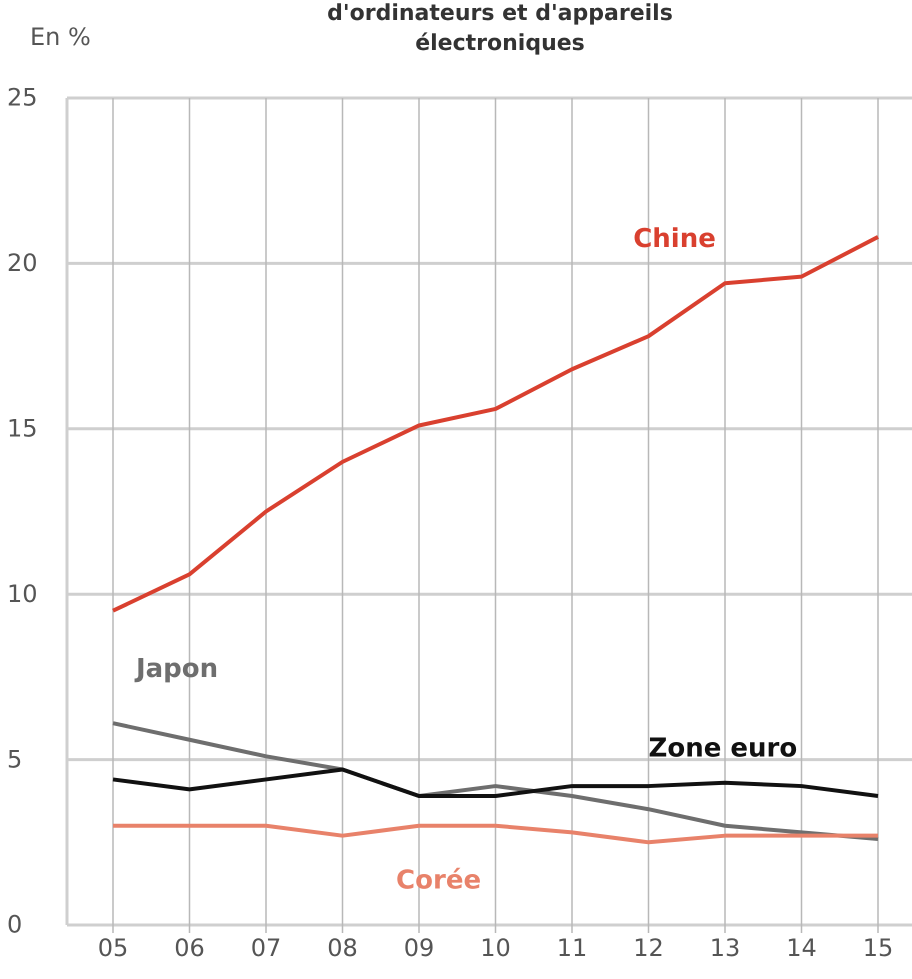 This screenshot has width=912, height=979. Describe the element at coordinates (572, 948) in the screenshot. I see `x-tick-label: 11` at that location.